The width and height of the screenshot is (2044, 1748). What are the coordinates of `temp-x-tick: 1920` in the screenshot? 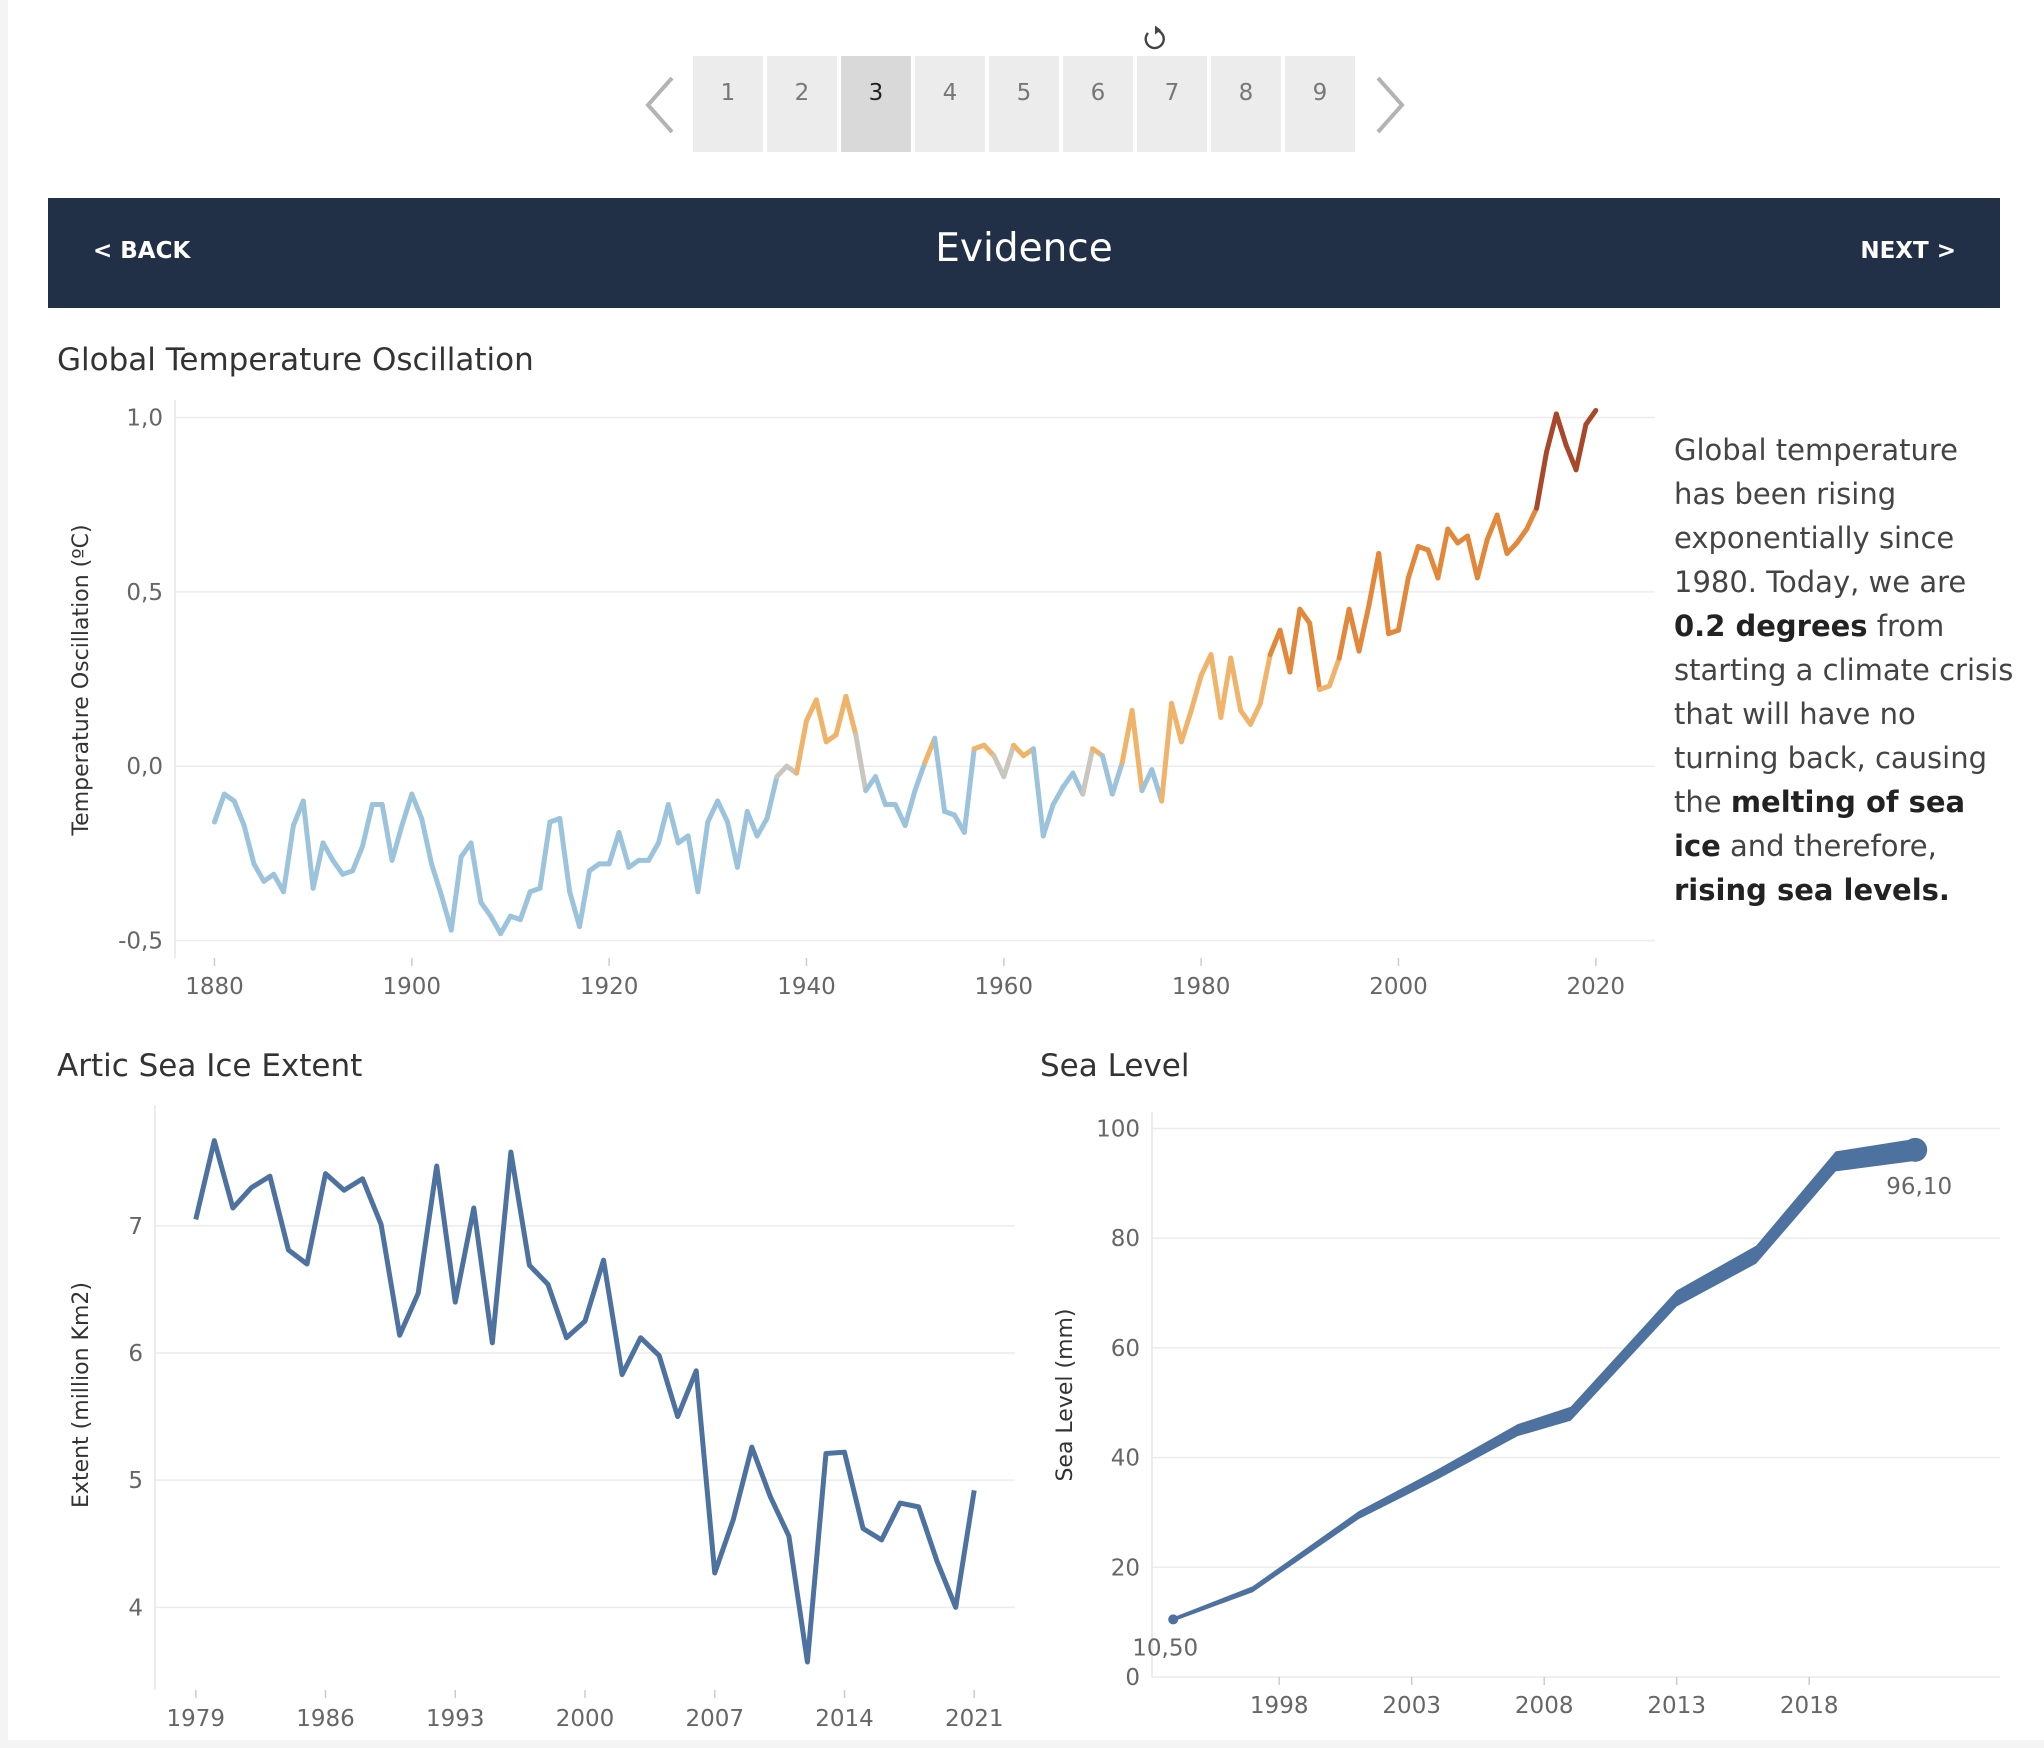 It's located at (609, 987).